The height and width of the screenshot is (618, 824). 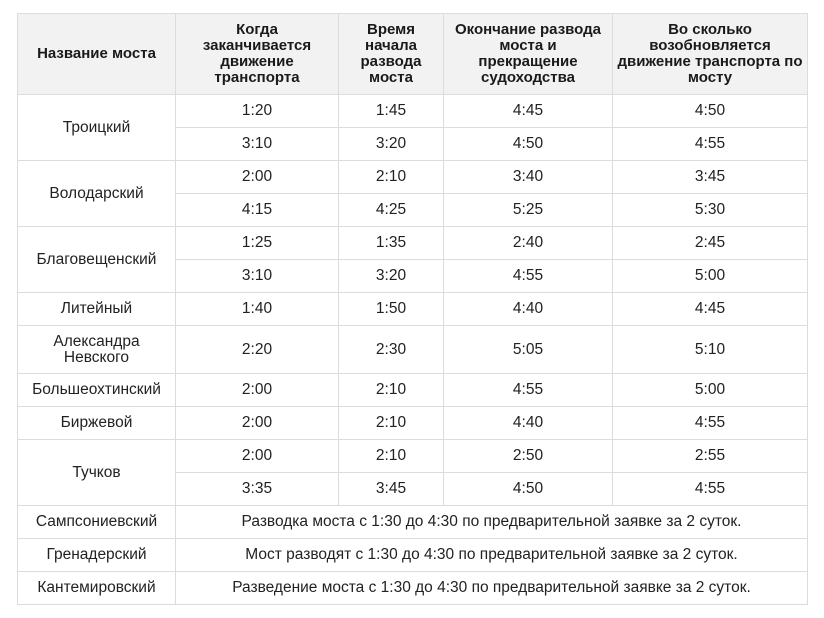 What do you see at coordinates (96, 472) in the screenshot?
I see `bridge-name-cell: Тучков` at bounding box center [96, 472].